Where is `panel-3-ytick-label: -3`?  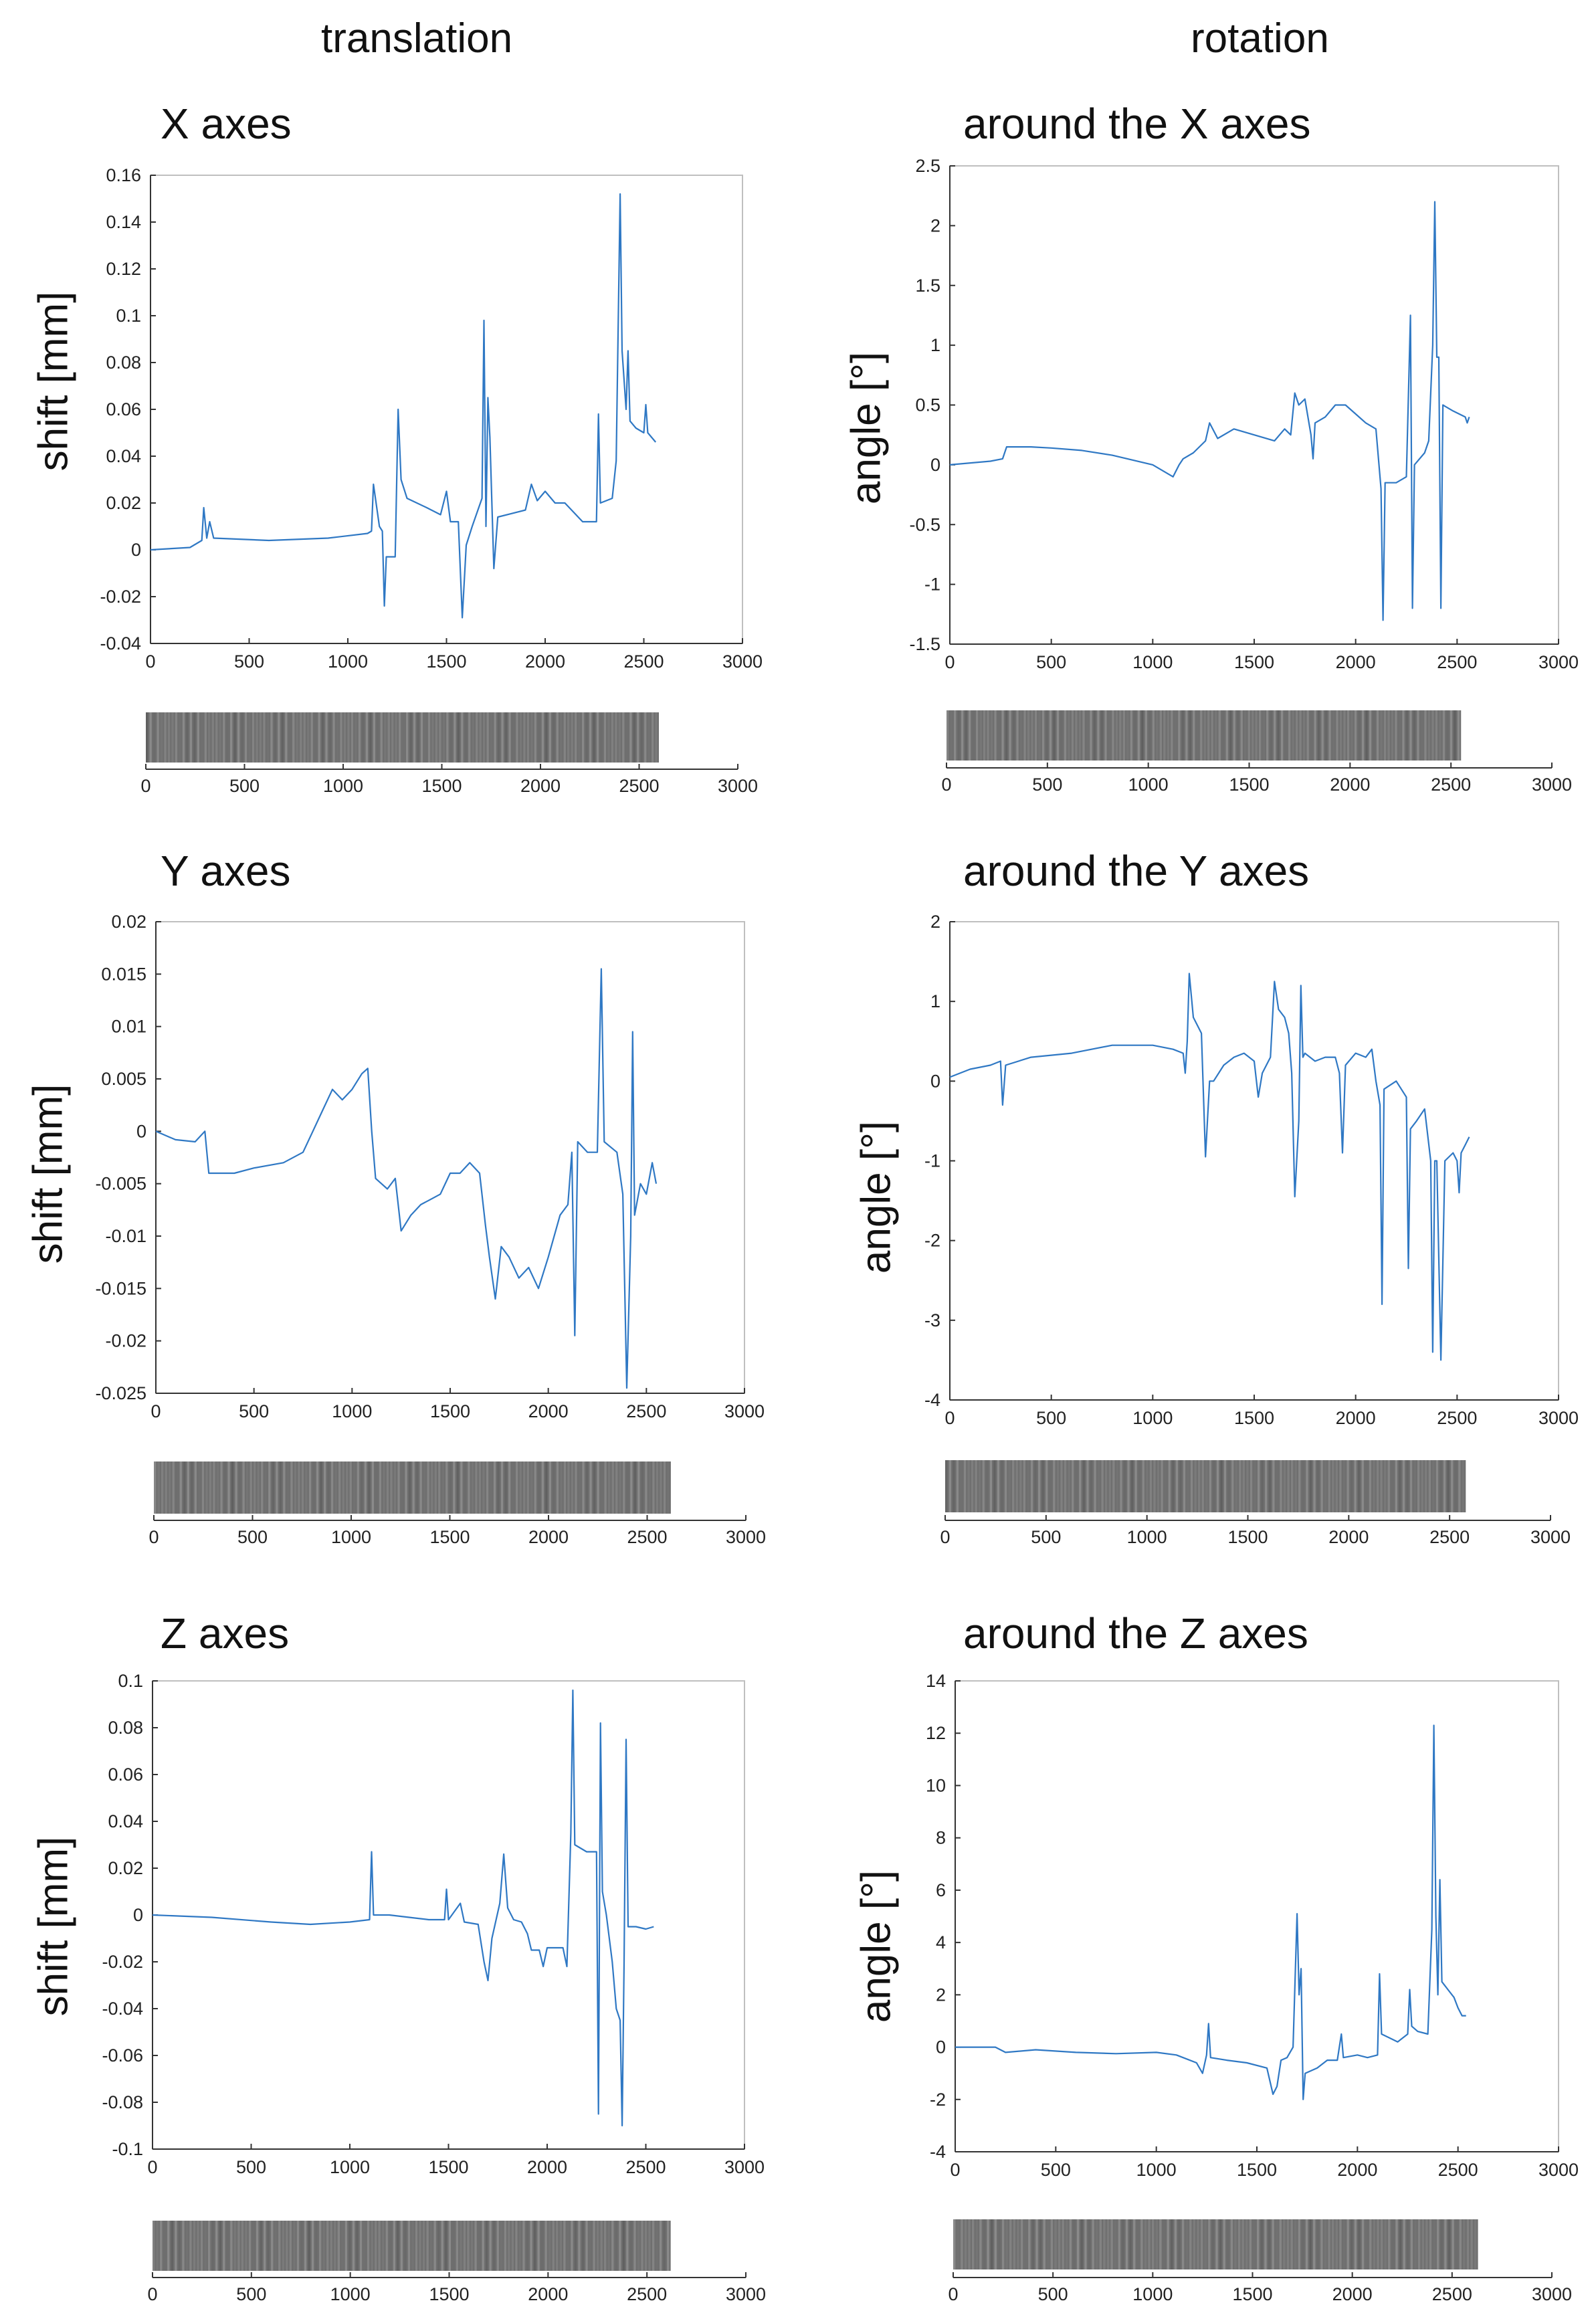 panel-3-ytick-label: -3 is located at coordinates (932, 1320).